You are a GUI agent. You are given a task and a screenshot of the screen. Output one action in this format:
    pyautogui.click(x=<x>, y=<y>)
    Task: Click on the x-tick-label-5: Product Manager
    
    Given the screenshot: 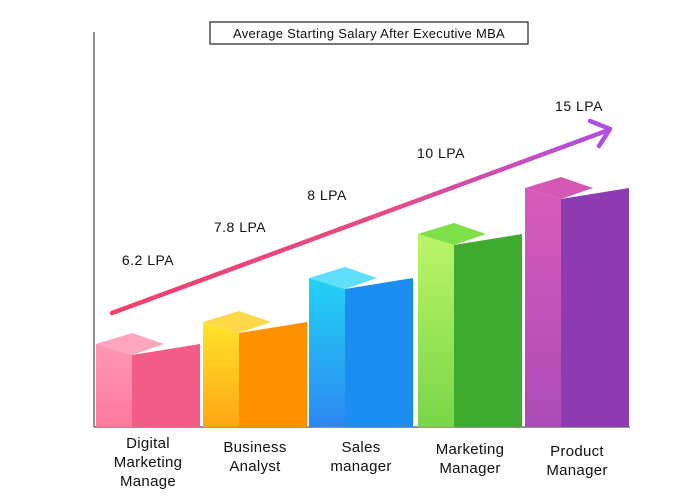 What is the action you would take?
    pyautogui.click(x=576, y=461)
    